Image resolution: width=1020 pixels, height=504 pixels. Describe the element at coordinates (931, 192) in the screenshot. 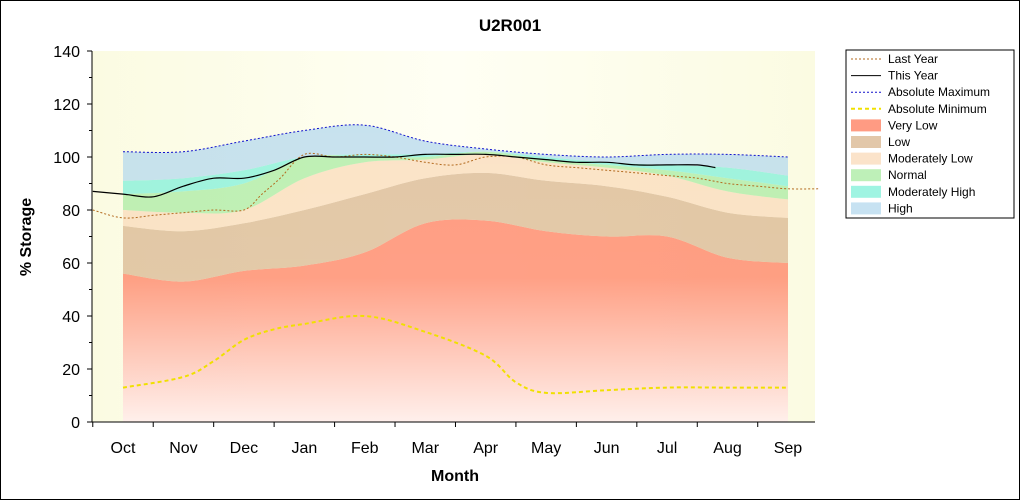

I see `legend-label: Moderately High` at that location.